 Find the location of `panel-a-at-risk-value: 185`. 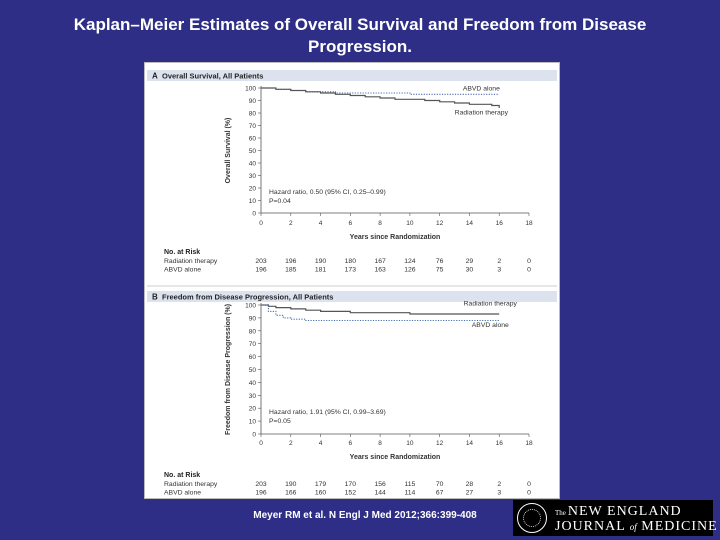

panel-a-at-risk-value: 185 is located at coordinates (291, 270).